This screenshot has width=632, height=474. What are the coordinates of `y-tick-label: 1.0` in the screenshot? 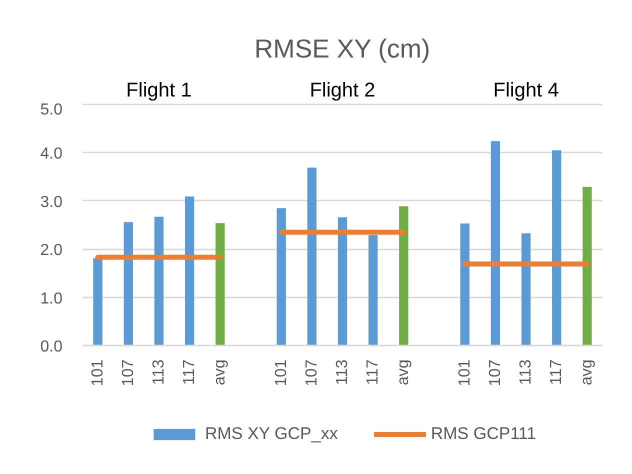 It's located at (51, 299).